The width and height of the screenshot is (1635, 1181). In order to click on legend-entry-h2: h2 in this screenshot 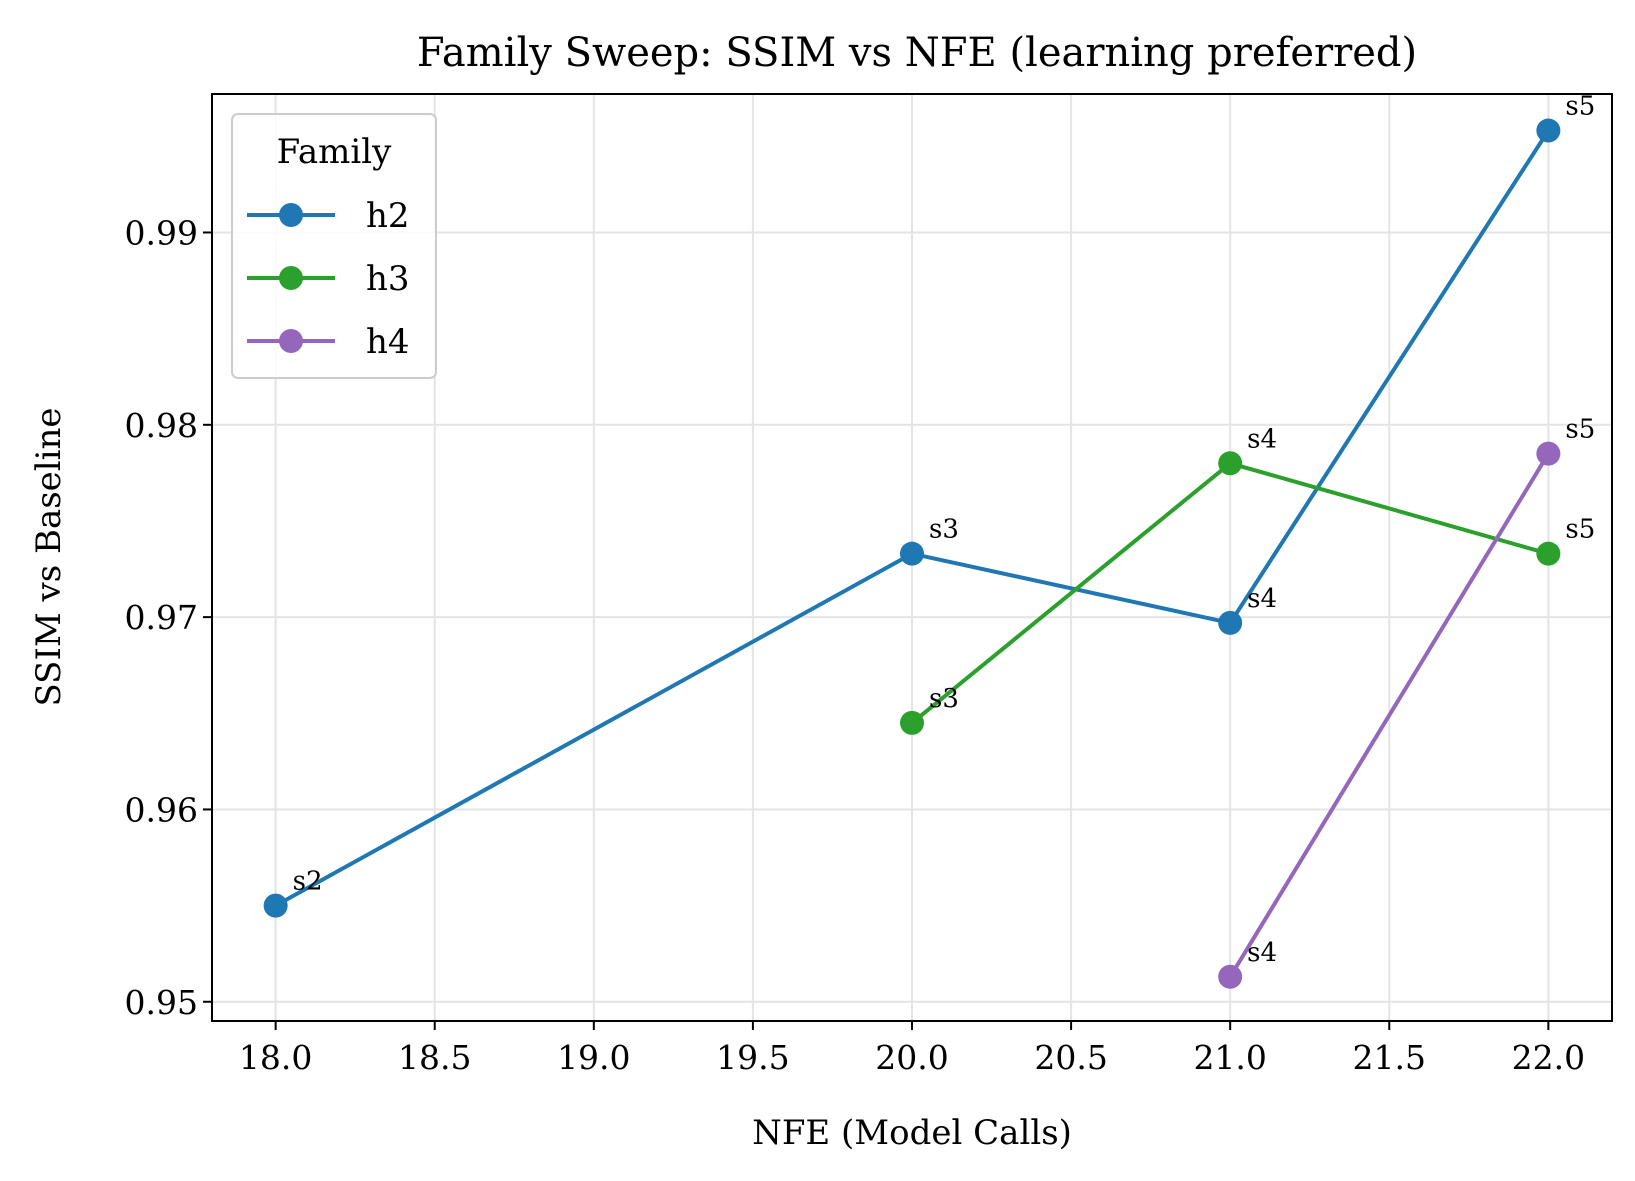, I will do `click(328, 216)`.